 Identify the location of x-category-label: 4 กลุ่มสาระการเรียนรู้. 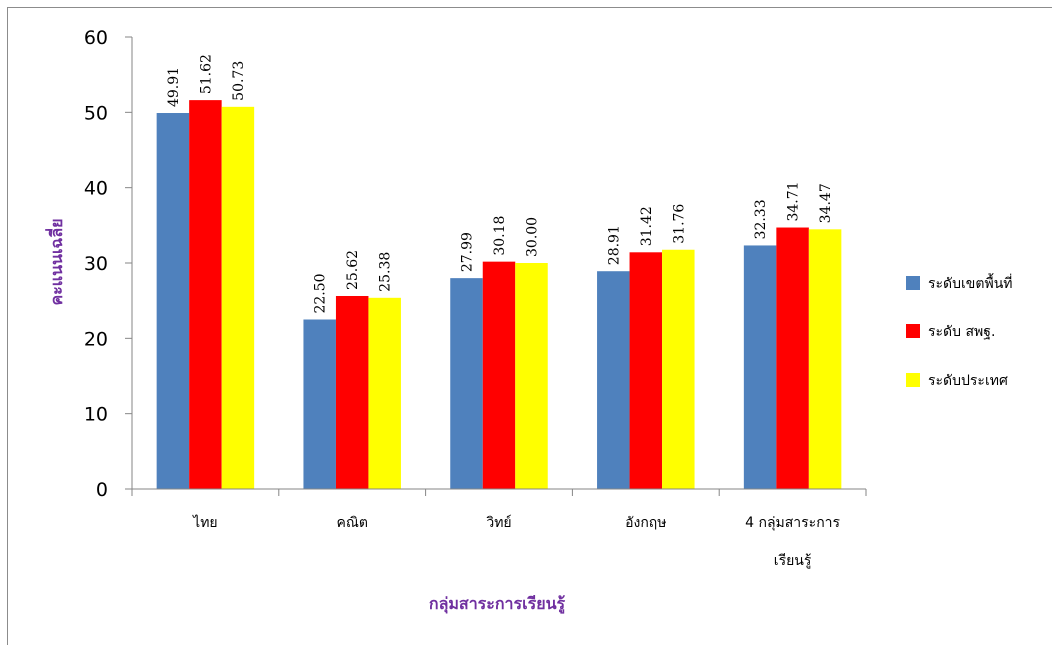
(792, 542).